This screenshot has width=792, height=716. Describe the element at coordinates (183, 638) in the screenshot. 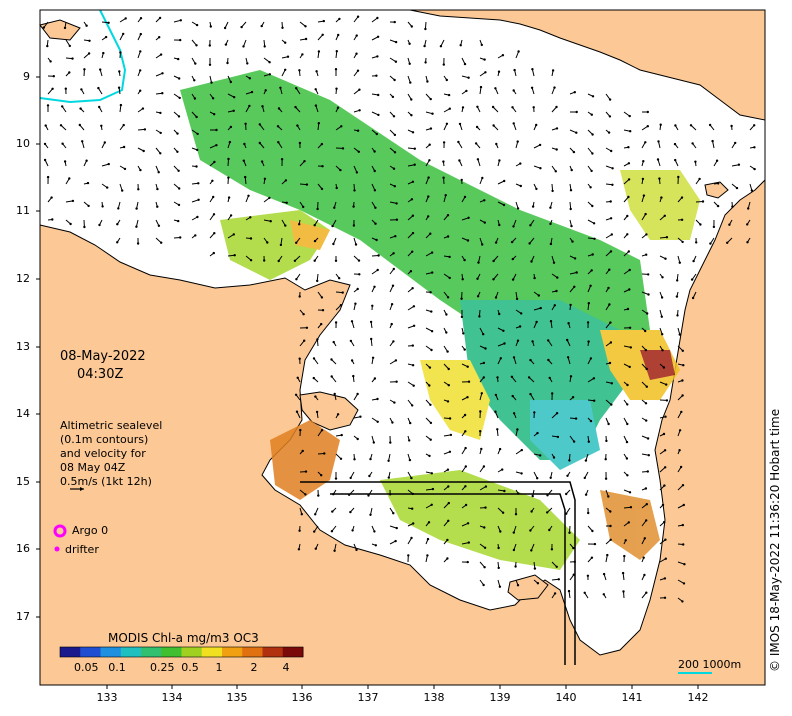

I see `colorbar-title: MODIS Chl-a mg/m3 OC3` at that location.